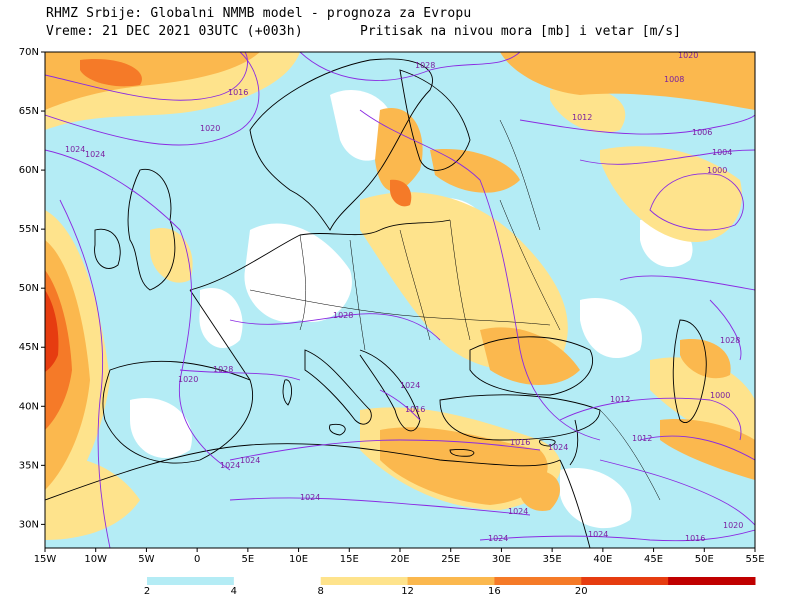 The width and height of the screenshot is (800, 600). I want to click on isobar-label: 1004, so click(722, 152).